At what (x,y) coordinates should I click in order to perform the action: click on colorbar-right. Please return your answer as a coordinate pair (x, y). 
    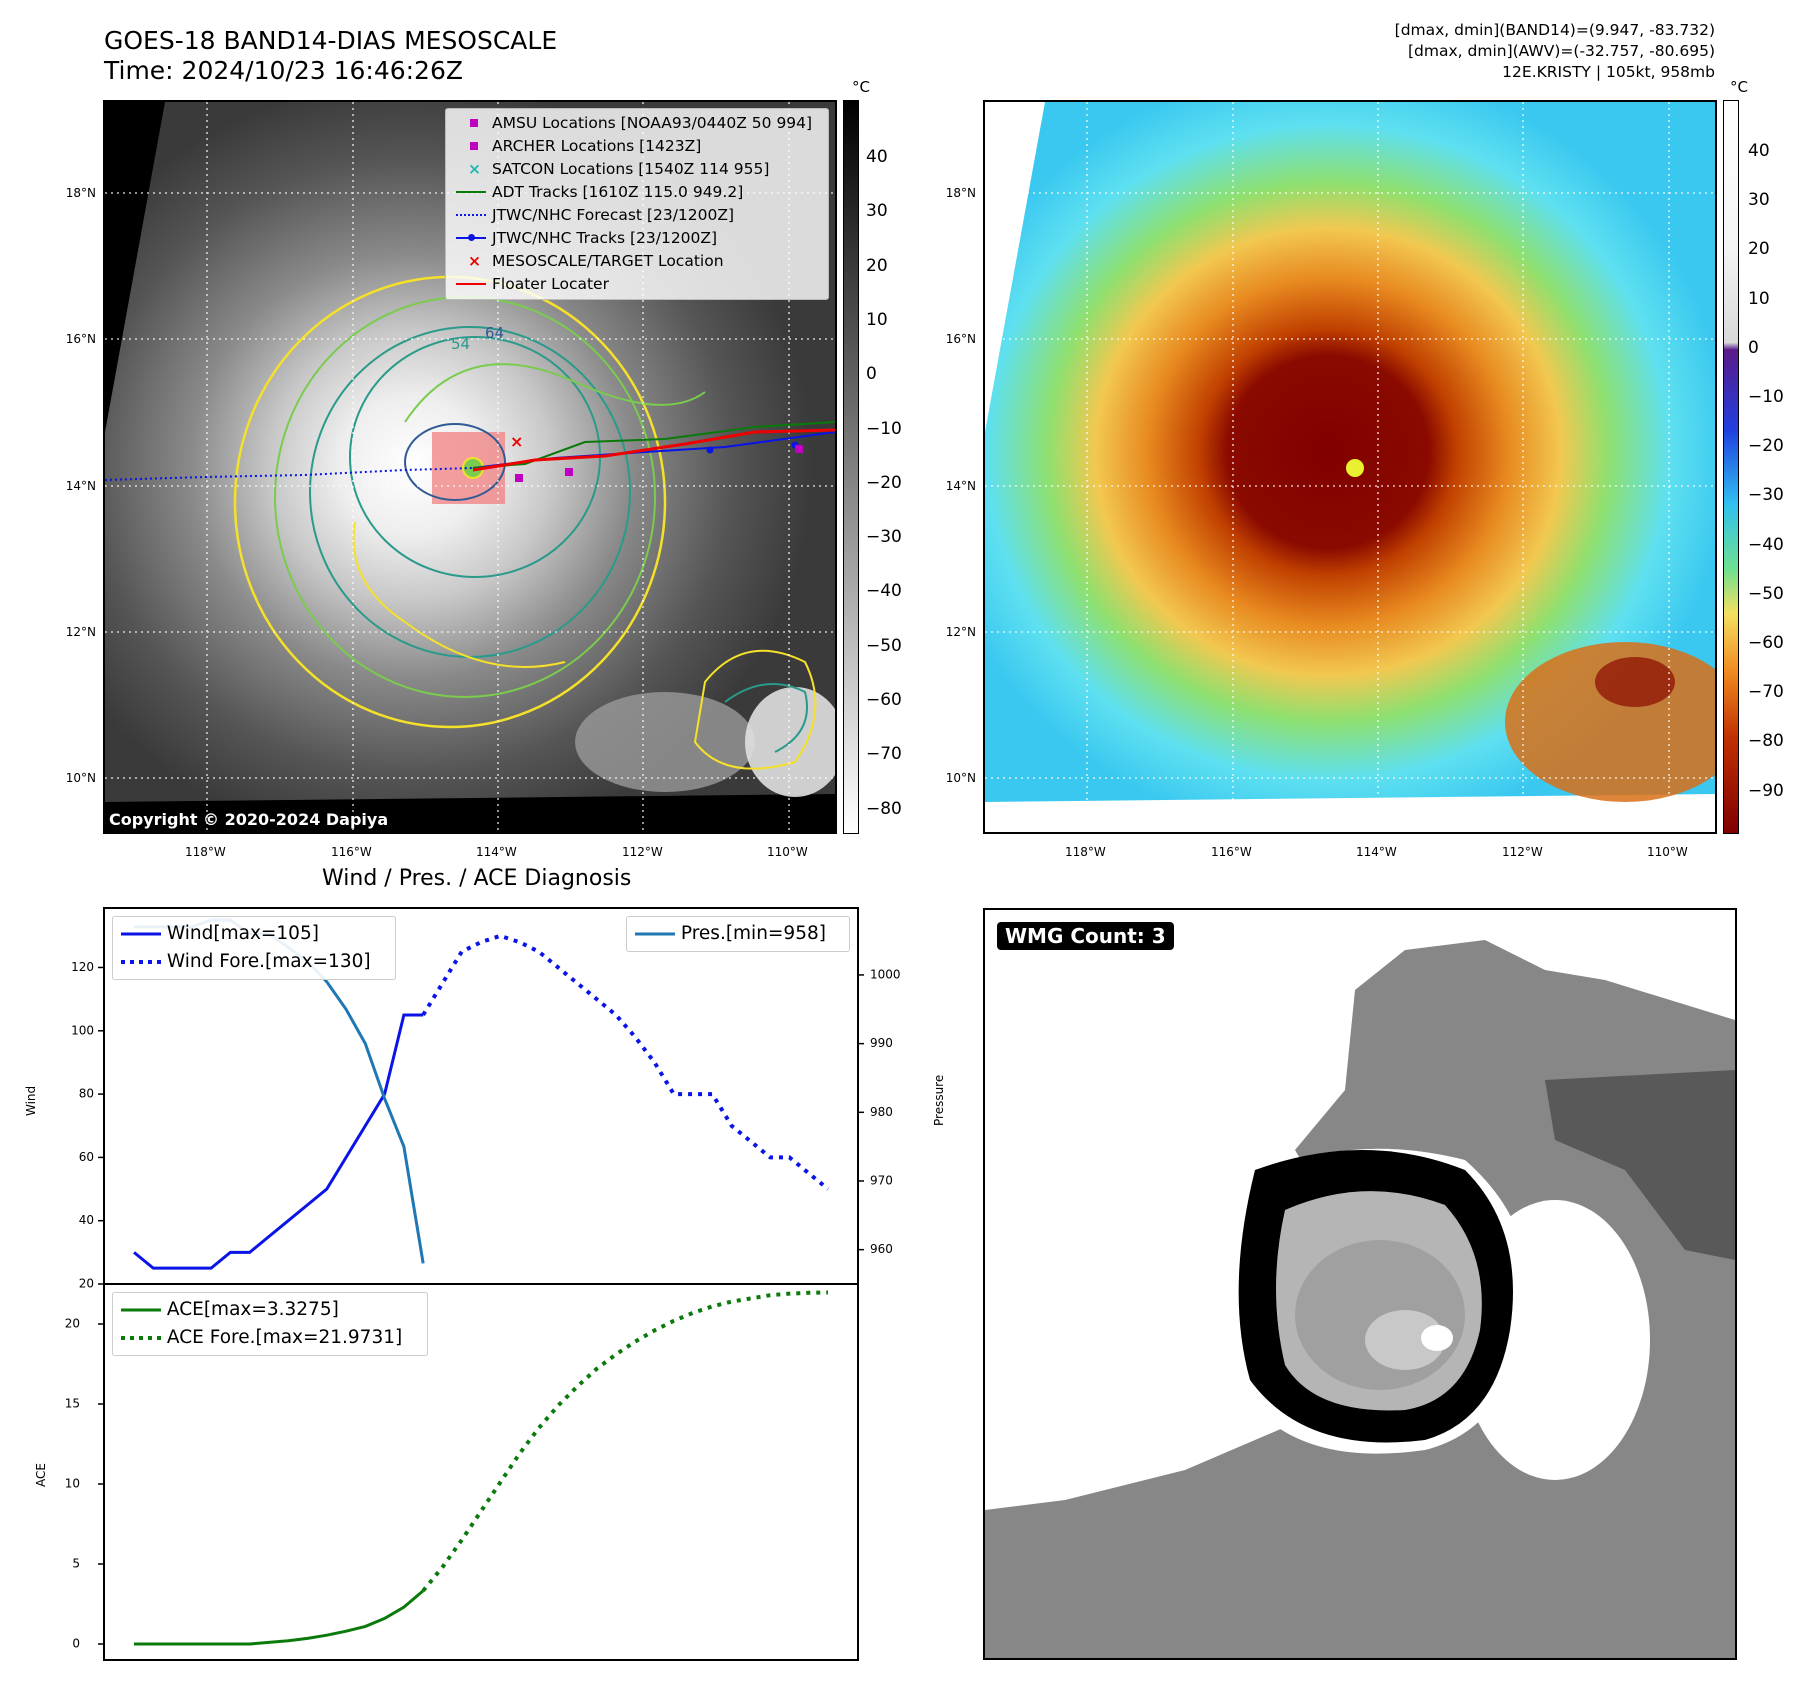
    Looking at the image, I should click on (1731, 467).